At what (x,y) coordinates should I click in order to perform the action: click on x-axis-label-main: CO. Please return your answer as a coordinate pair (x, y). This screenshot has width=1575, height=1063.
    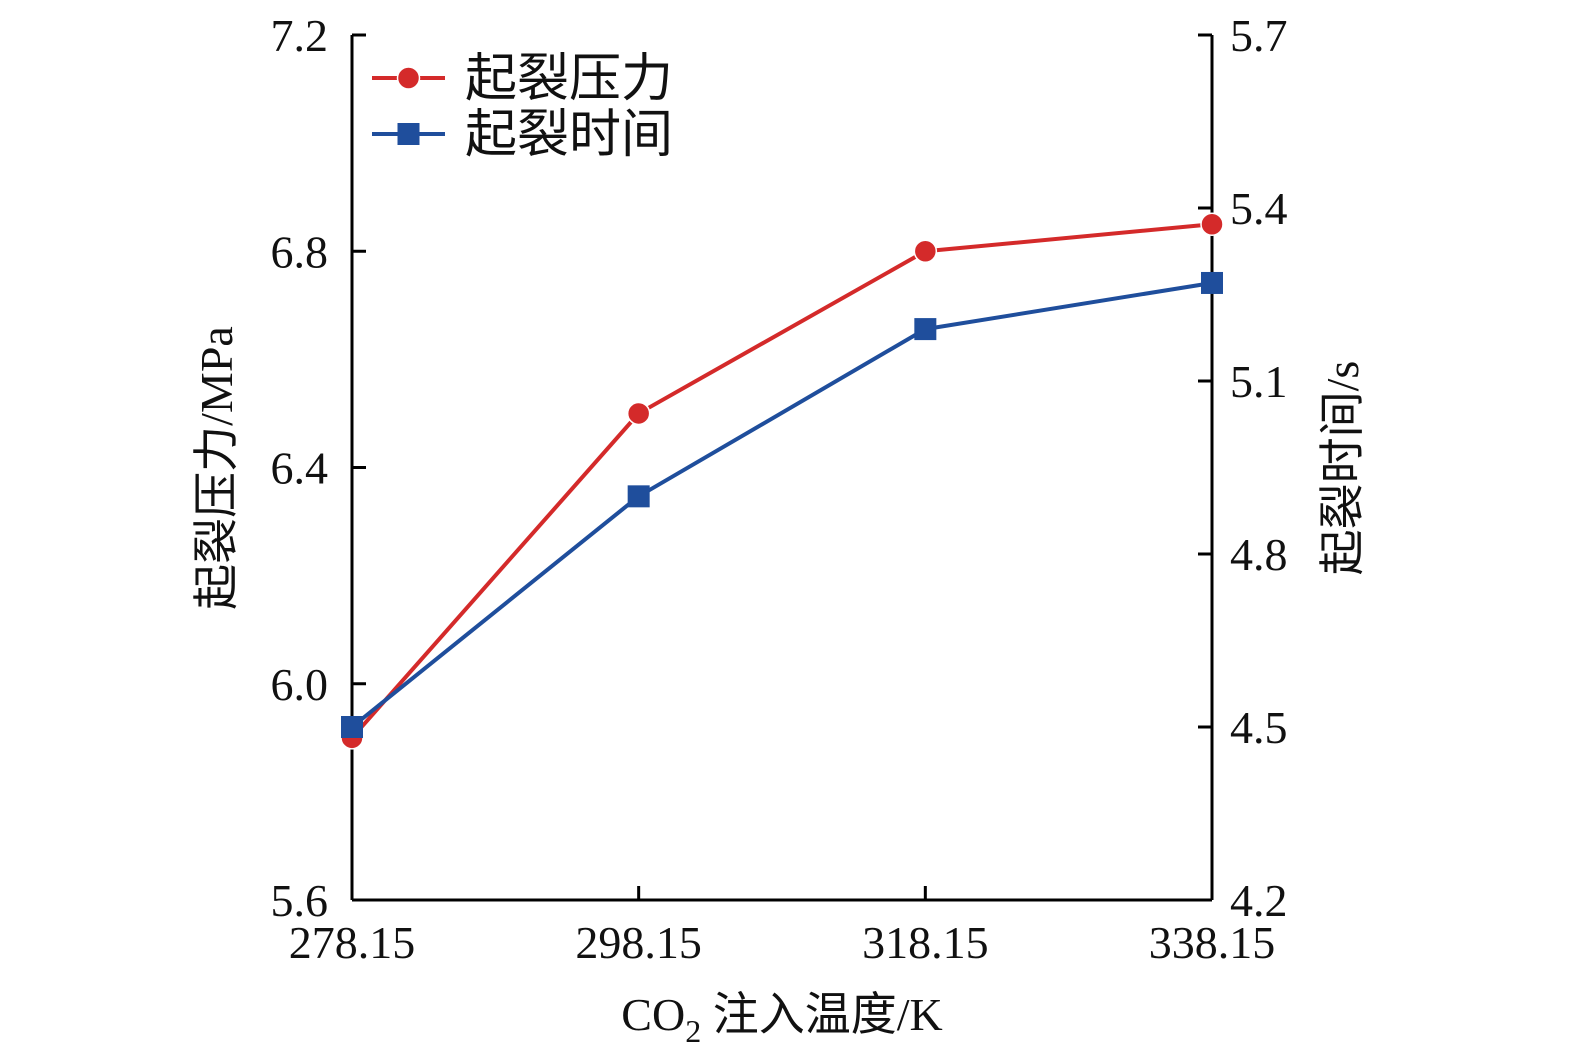
    Looking at the image, I should click on (653, 1014).